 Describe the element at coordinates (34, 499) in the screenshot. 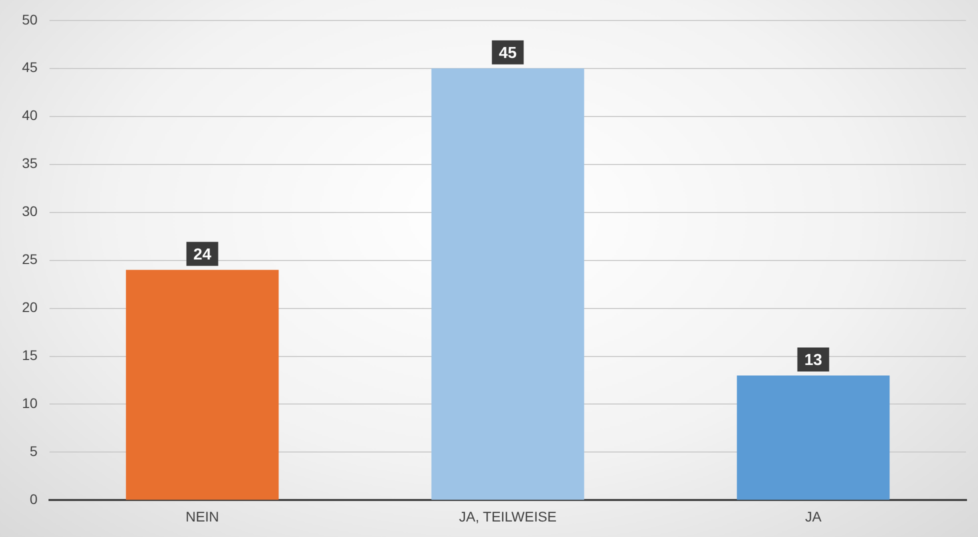

I see `y-tick-label: 0` at that location.